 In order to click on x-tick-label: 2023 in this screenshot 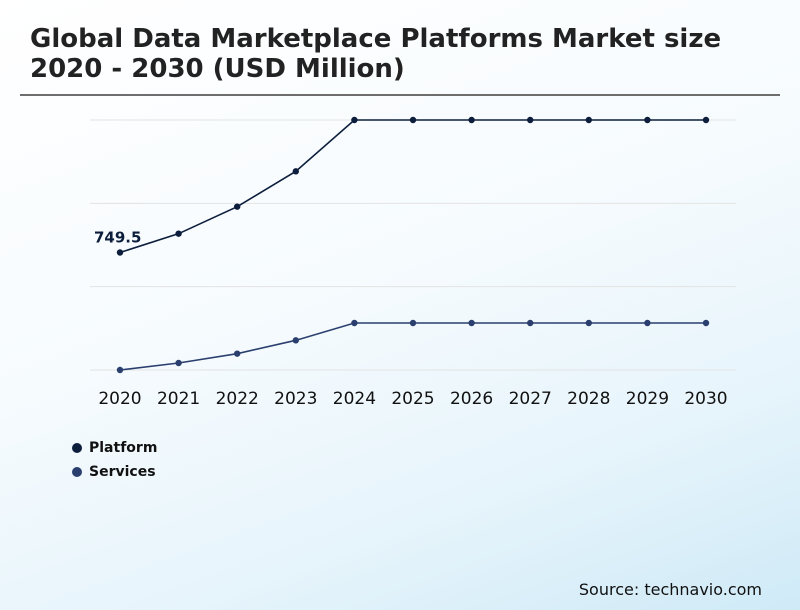, I will do `click(295, 399)`.